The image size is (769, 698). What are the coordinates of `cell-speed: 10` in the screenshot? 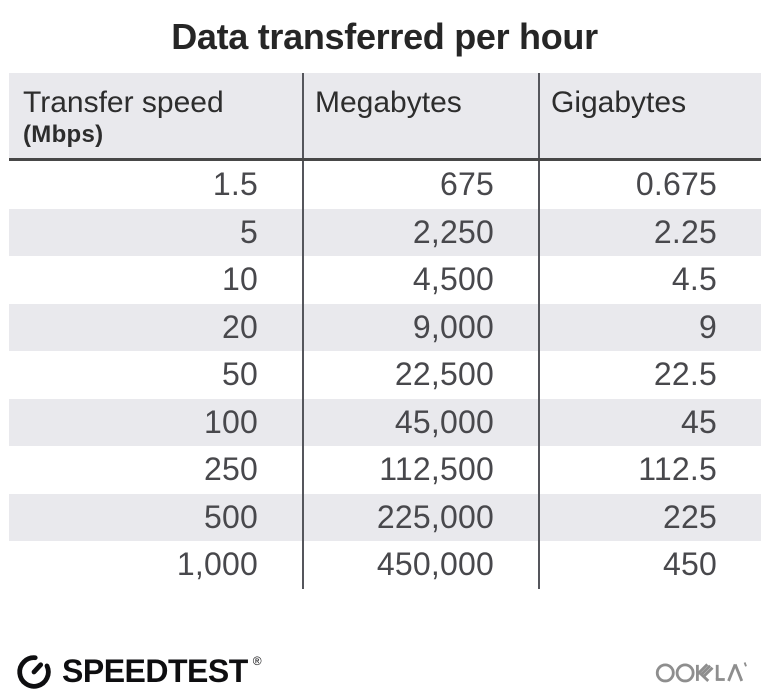 It's located at (240, 279).